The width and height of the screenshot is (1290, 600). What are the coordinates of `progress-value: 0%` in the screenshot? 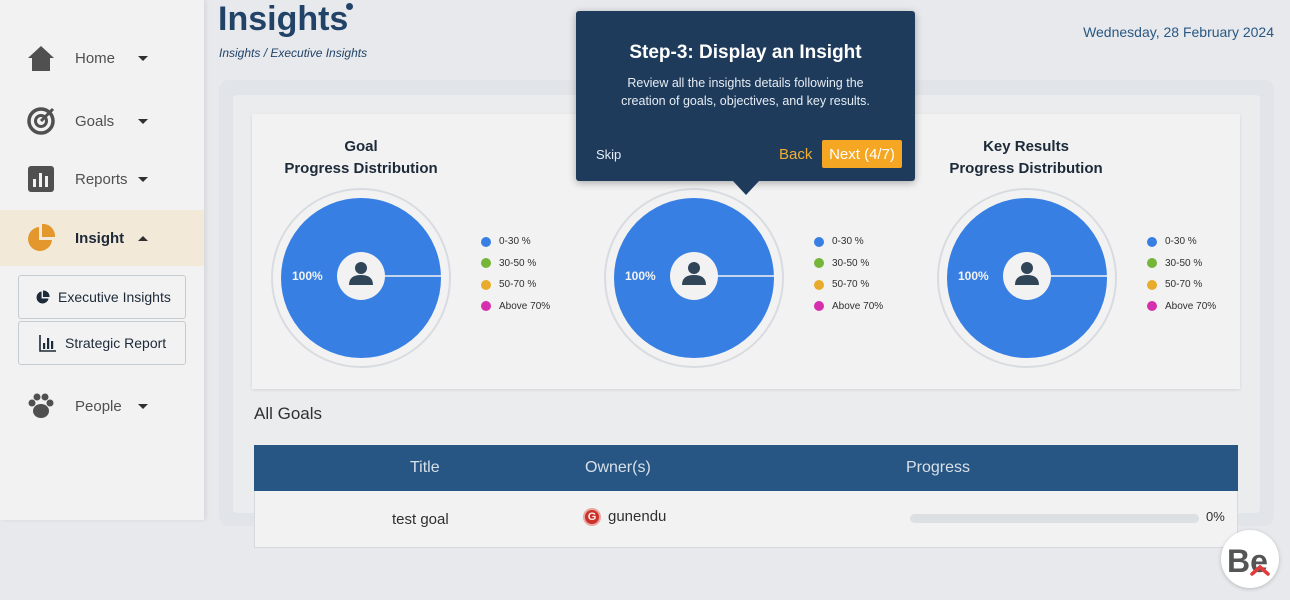 It's located at (1215, 516).